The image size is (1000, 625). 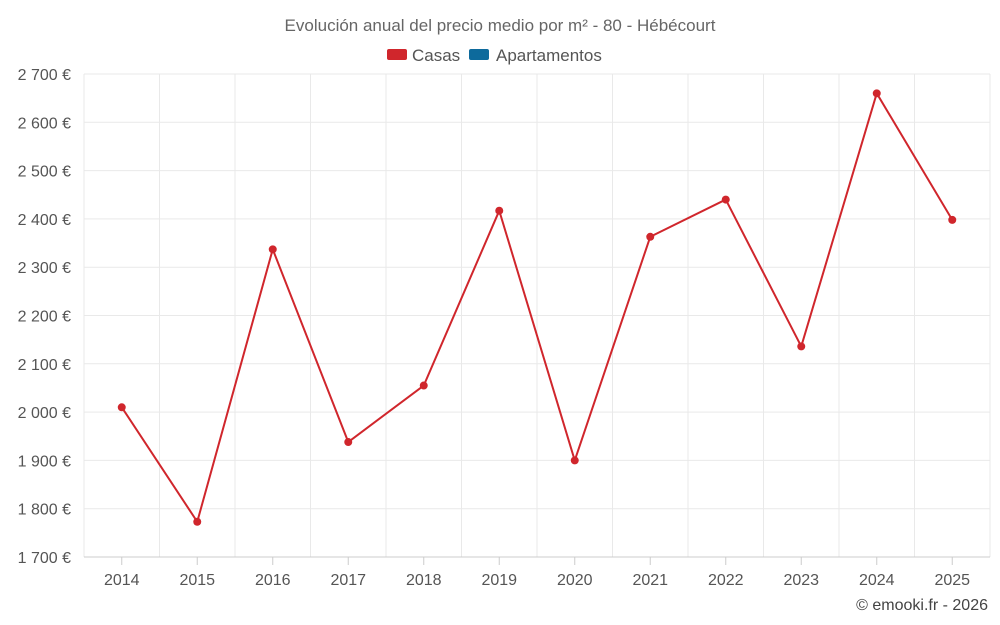 What do you see at coordinates (44, 172) in the screenshot?
I see `y-tick-label: 2 500 €` at bounding box center [44, 172].